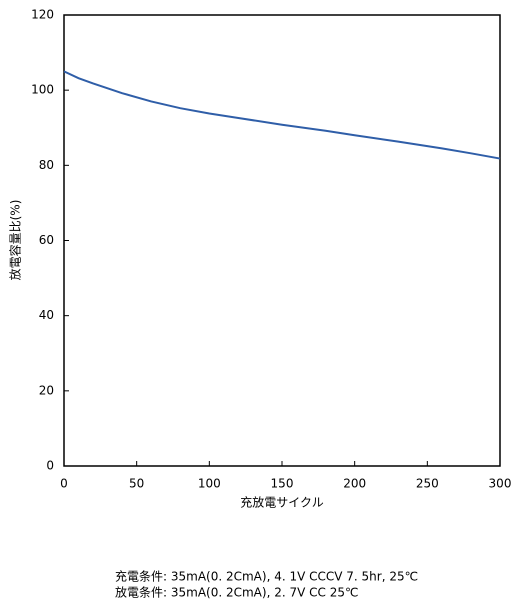 This screenshot has height=604, width=518. What do you see at coordinates (282, 115) in the screenshot?
I see `data-line` at bounding box center [282, 115].